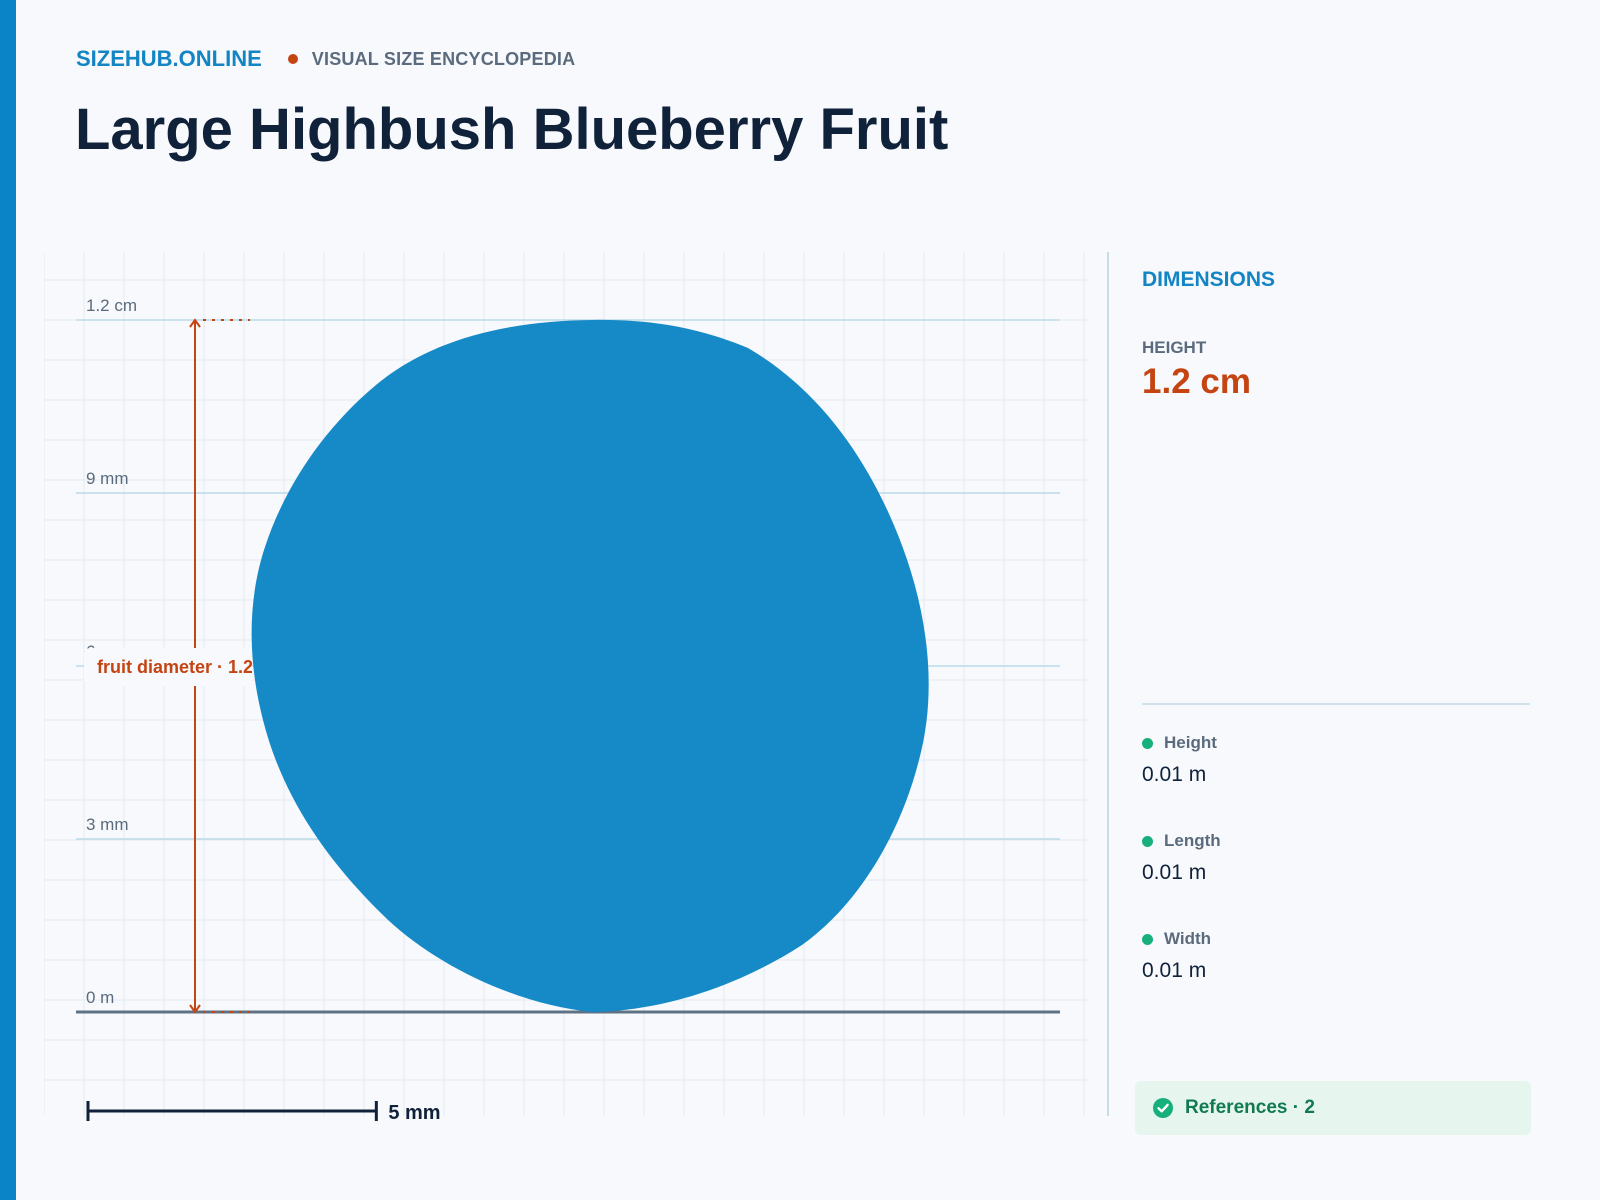  Describe the element at coordinates (1190, 742) in the screenshot. I see `dimension-name: Height` at that location.